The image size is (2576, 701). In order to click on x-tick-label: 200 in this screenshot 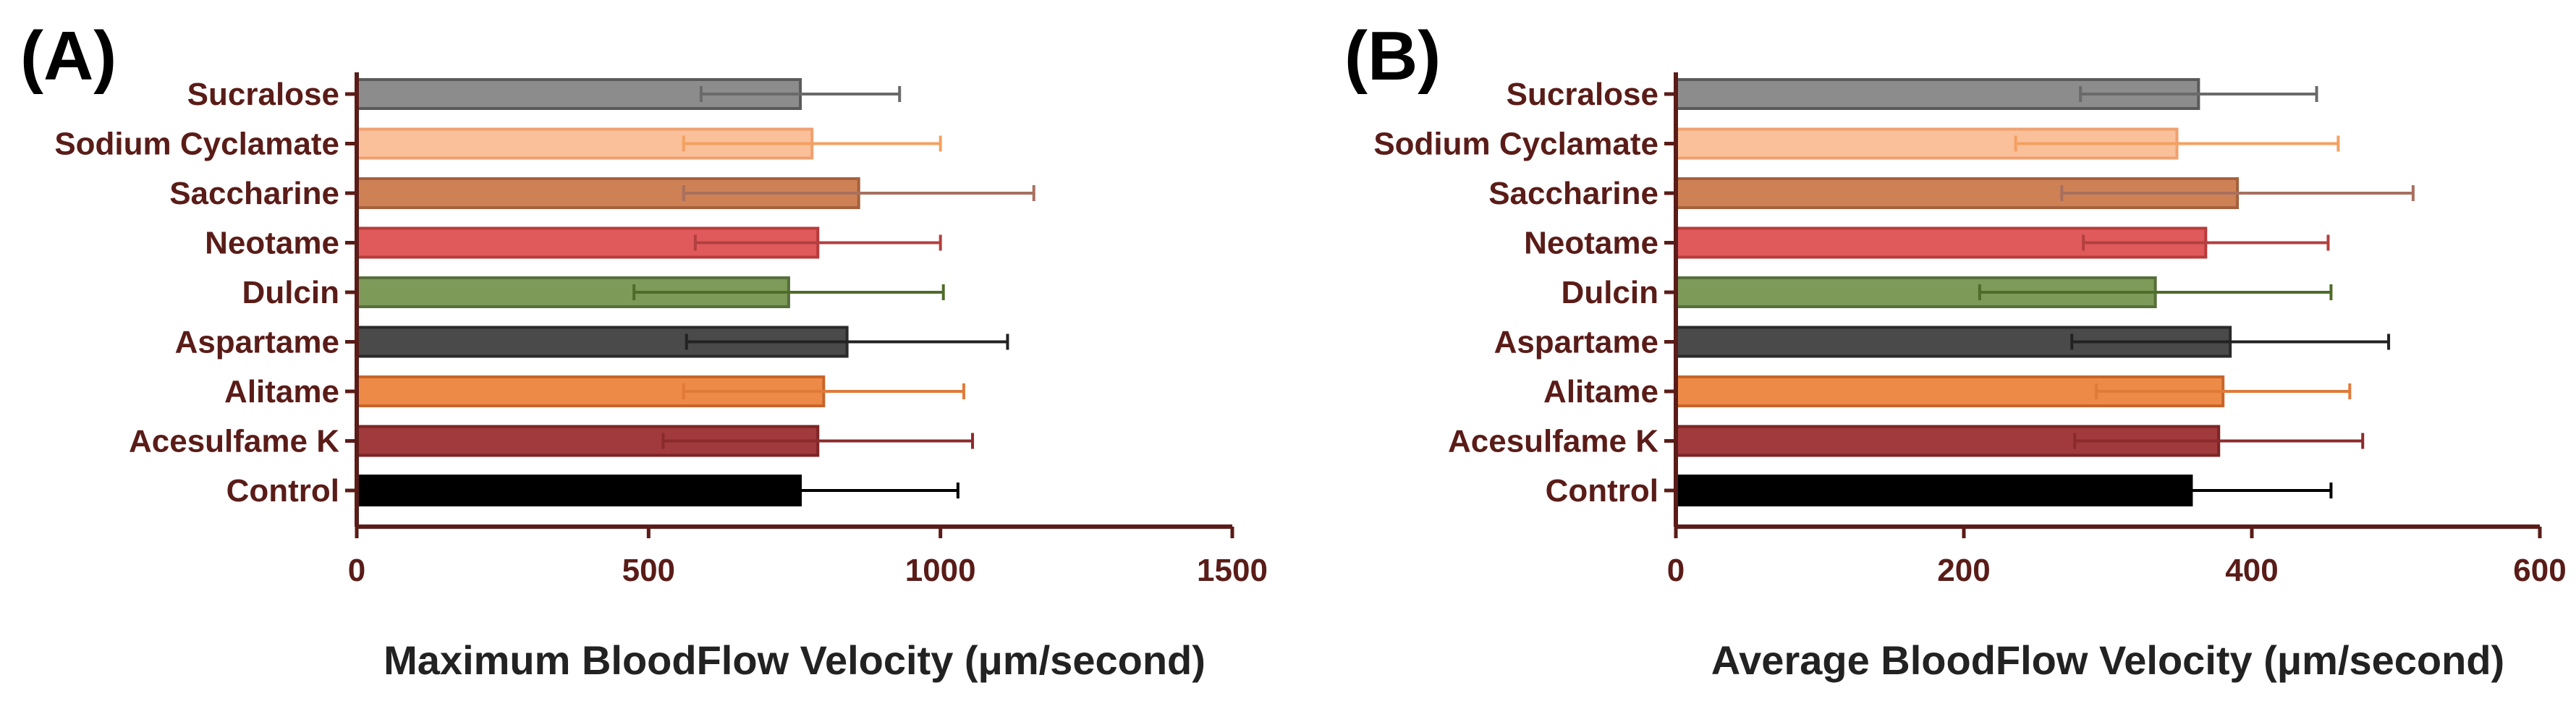, I will do `click(1963, 570)`.